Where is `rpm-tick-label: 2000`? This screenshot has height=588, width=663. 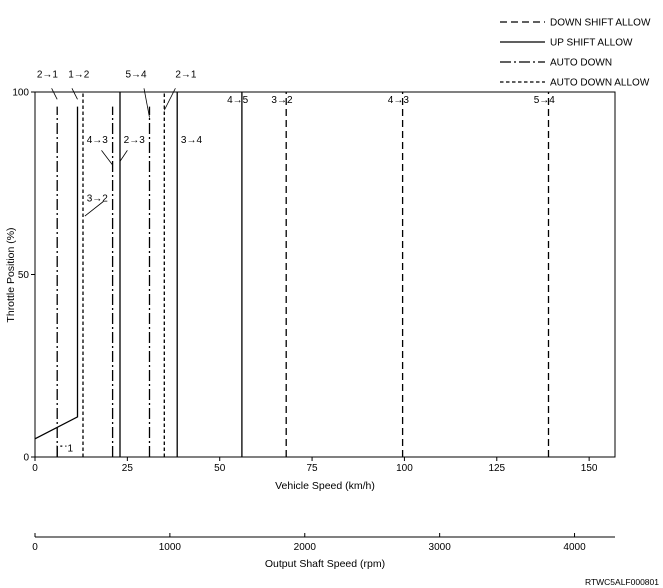
rpm-tick-label: 2000 is located at coordinates (305, 547).